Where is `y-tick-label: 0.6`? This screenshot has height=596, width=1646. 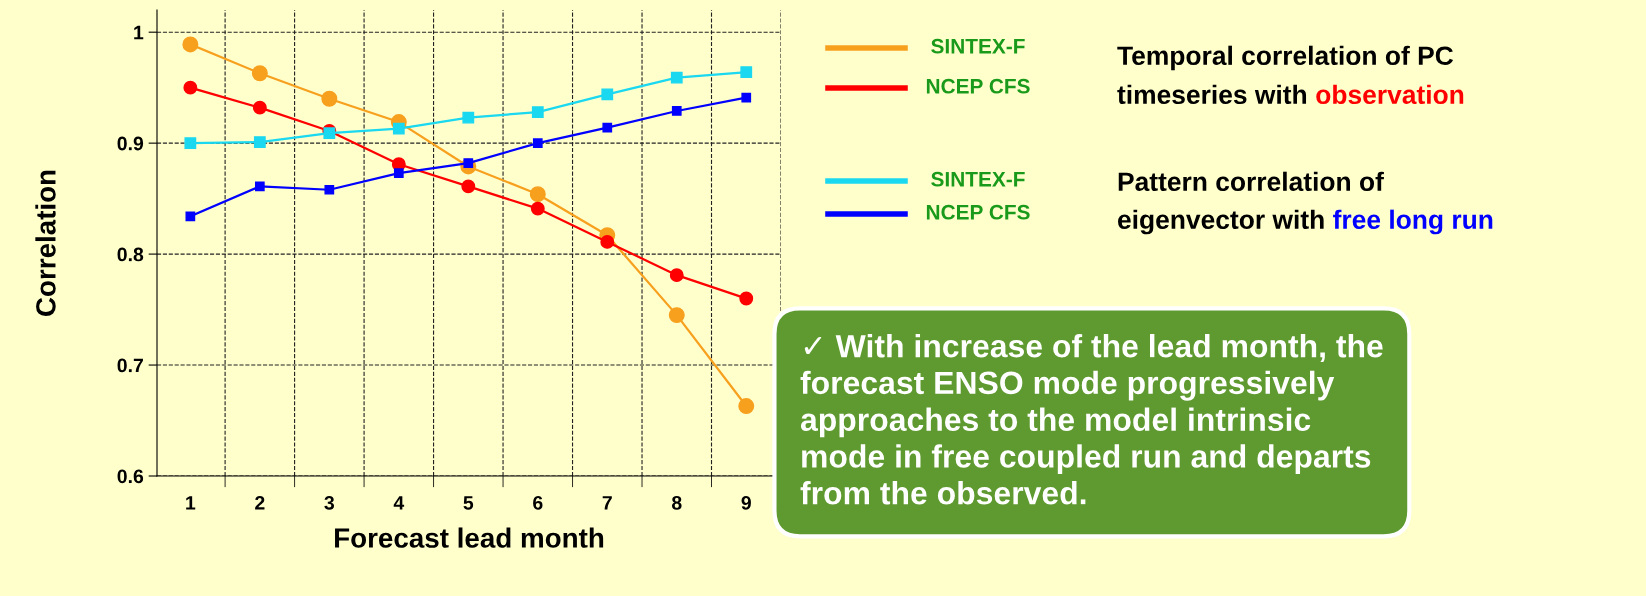 y-tick-label: 0.6 is located at coordinates (130, 476).